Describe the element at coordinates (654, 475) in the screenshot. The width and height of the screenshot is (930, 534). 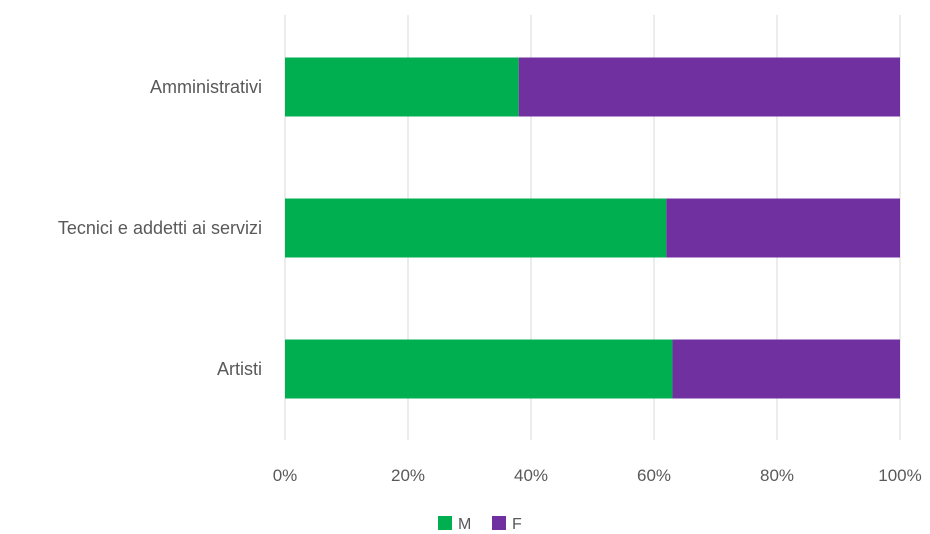
I see `x-tick-label: 60%` at that location.